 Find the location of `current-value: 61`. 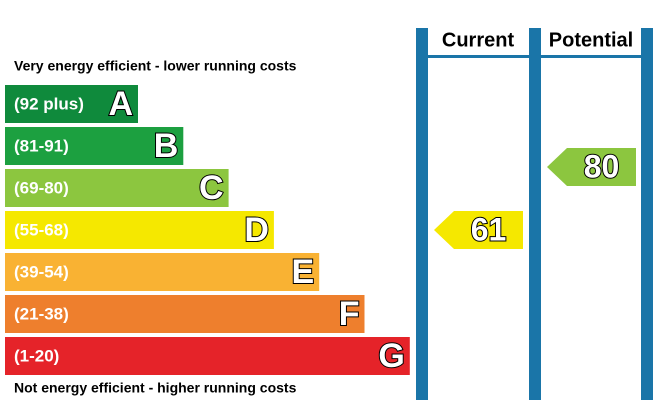

current-value: 61 is located at coordinates (489, 229).